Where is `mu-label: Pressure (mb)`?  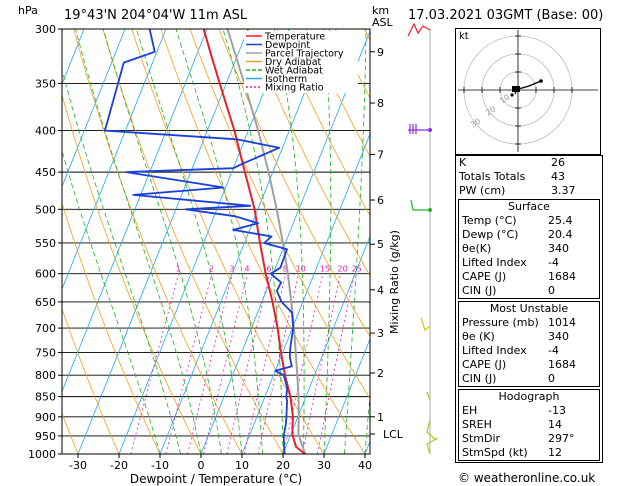
mu-label: Pressure (mb) is located at coordinates (500, 322).